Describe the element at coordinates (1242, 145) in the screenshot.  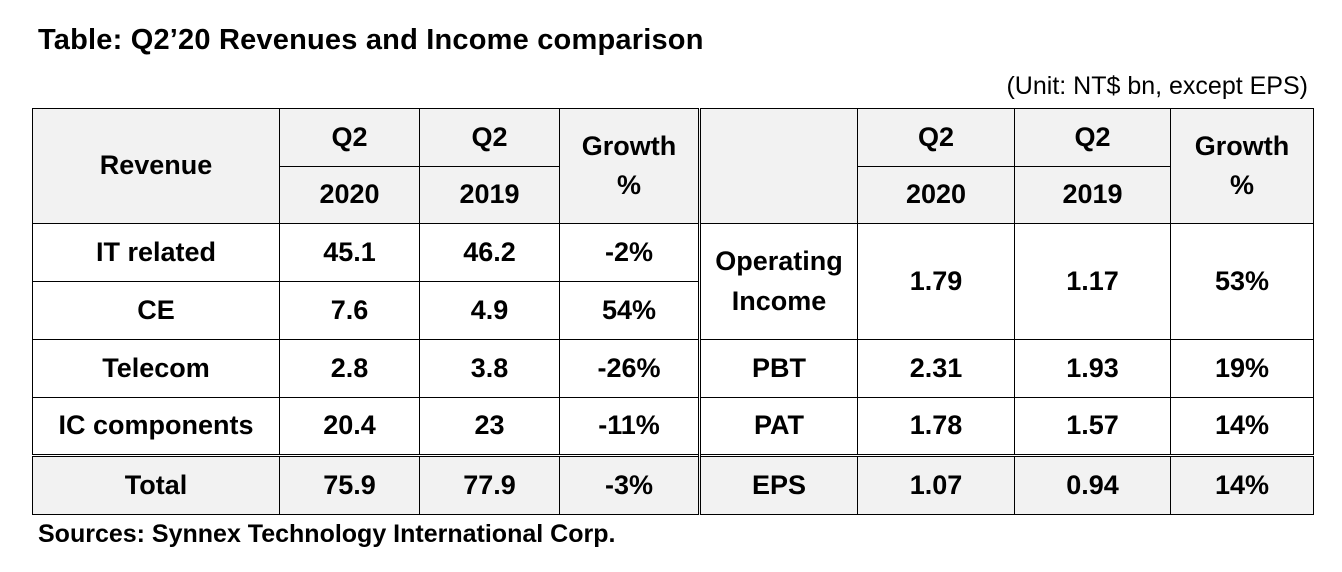
I see `right-growth-header-line1: Growth` at that location.